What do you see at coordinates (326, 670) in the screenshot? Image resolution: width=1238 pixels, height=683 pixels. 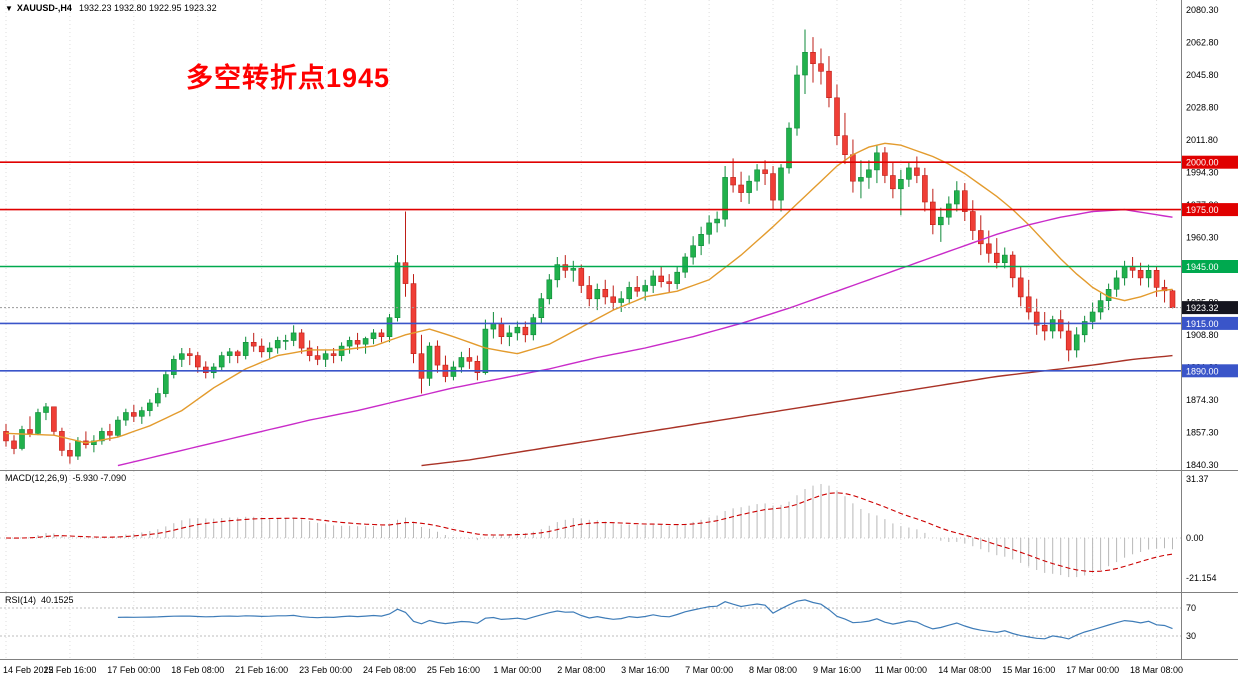 I see `time-label: 23 Feb 00:00` at bounding box center [326, 670].